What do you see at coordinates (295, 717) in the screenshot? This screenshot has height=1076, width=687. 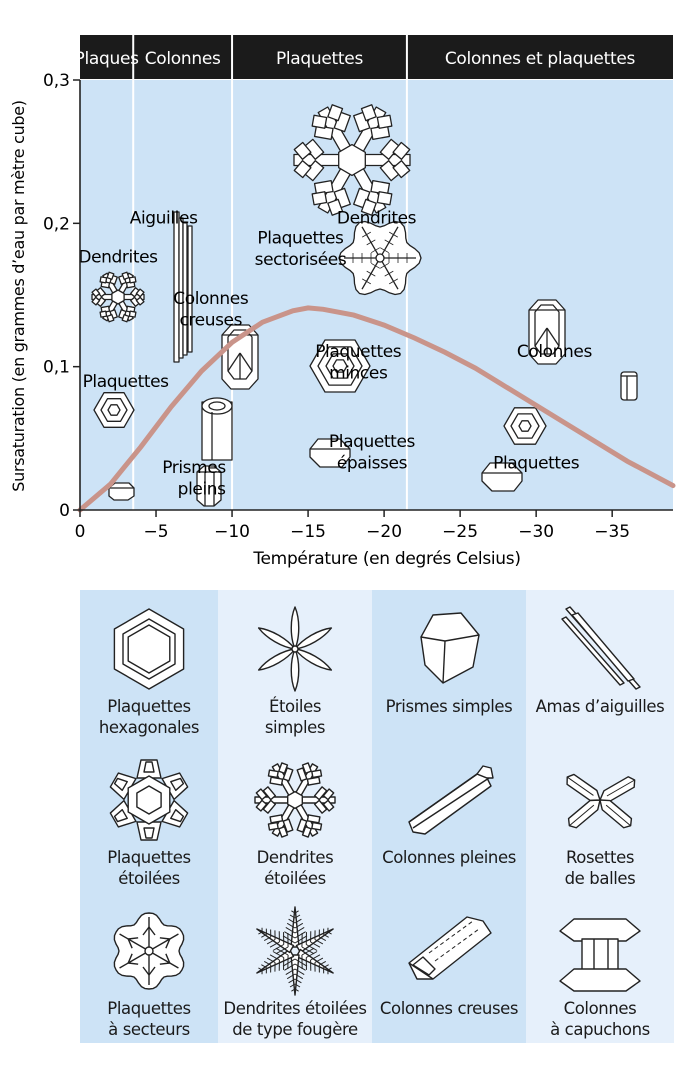 I see `gallery-item-label: Étoiles simples` at bounding box center [295, 717].